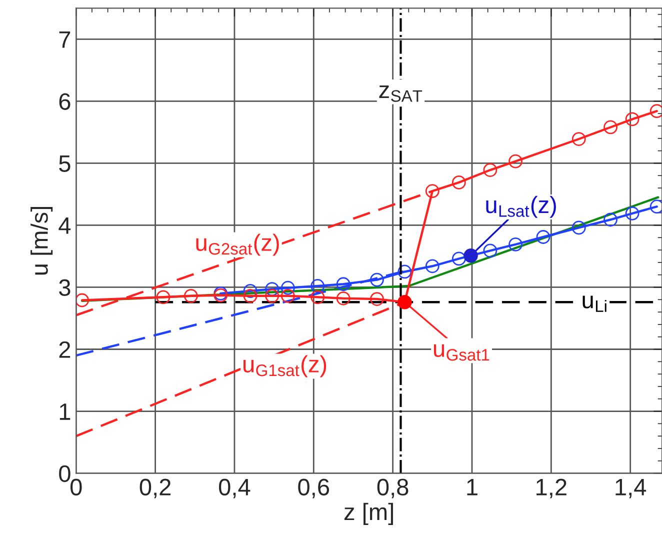 The width and height of the screenshot is (662, 544). What do you see at coordinates (462, 352) in the screenshot?
I see `annotation: u$_{Gsat1}$` at bounding box center [462, 352].